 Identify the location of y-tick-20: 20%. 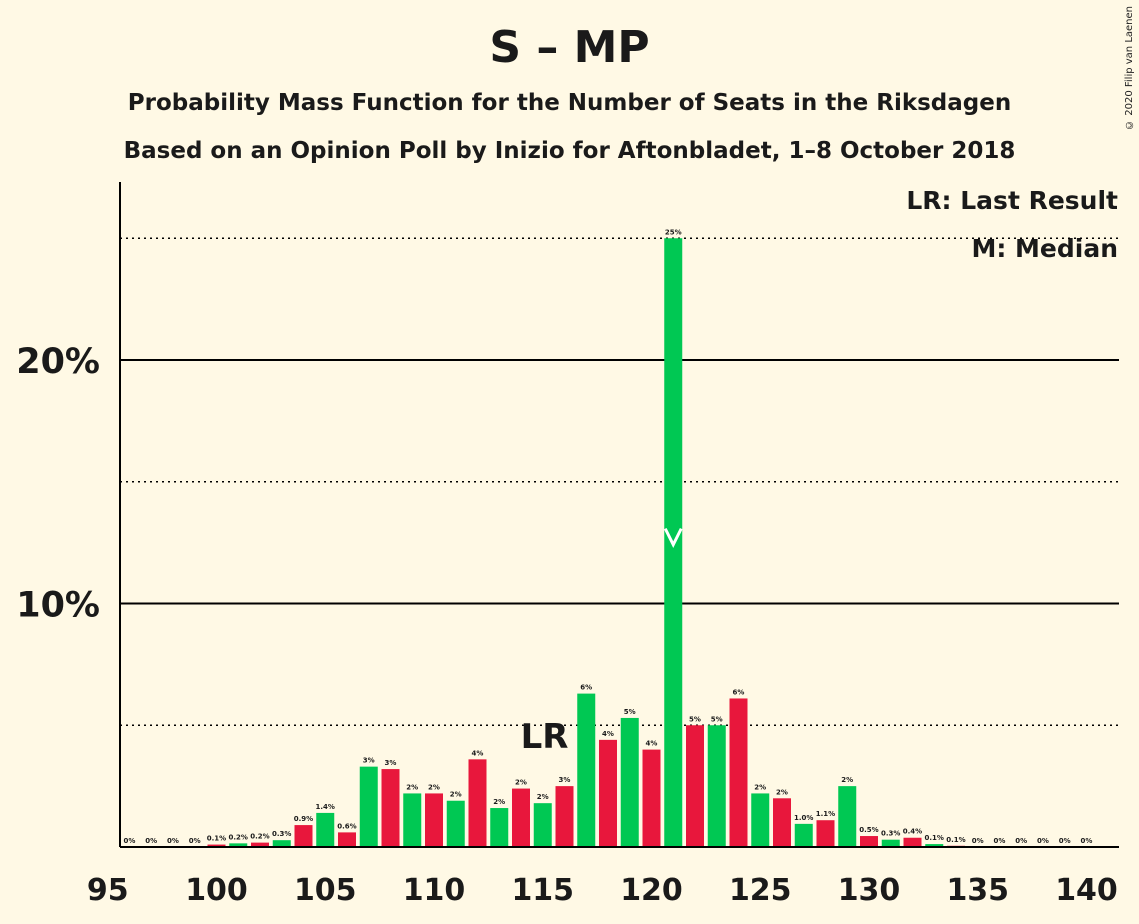
(58, 362).